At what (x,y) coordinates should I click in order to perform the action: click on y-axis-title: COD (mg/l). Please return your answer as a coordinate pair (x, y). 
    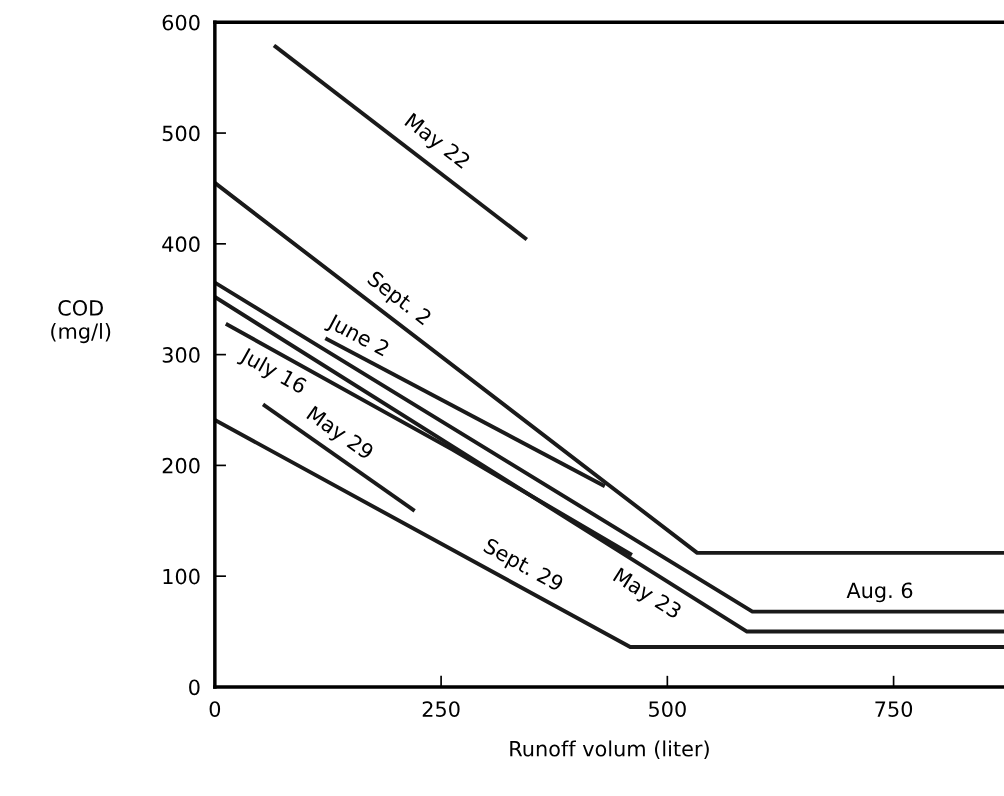
    Looking at the image, I should click on (81, 322).